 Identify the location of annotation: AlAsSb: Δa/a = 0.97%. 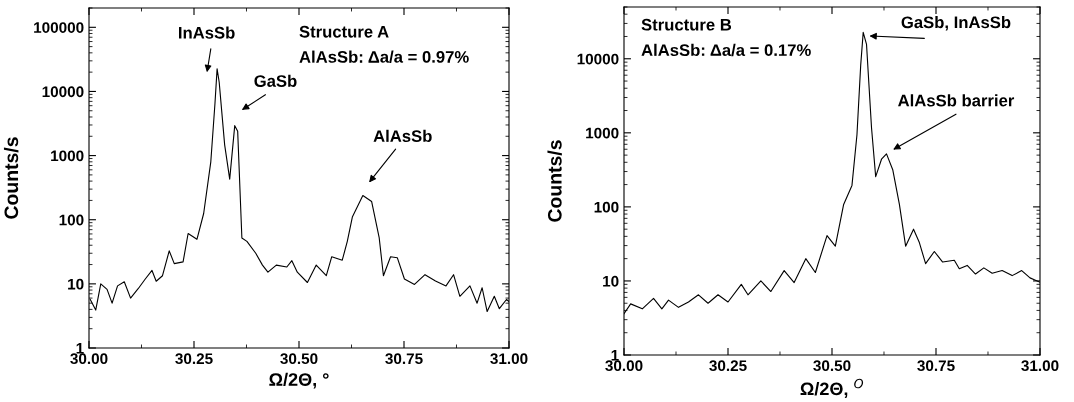
(384, 56).